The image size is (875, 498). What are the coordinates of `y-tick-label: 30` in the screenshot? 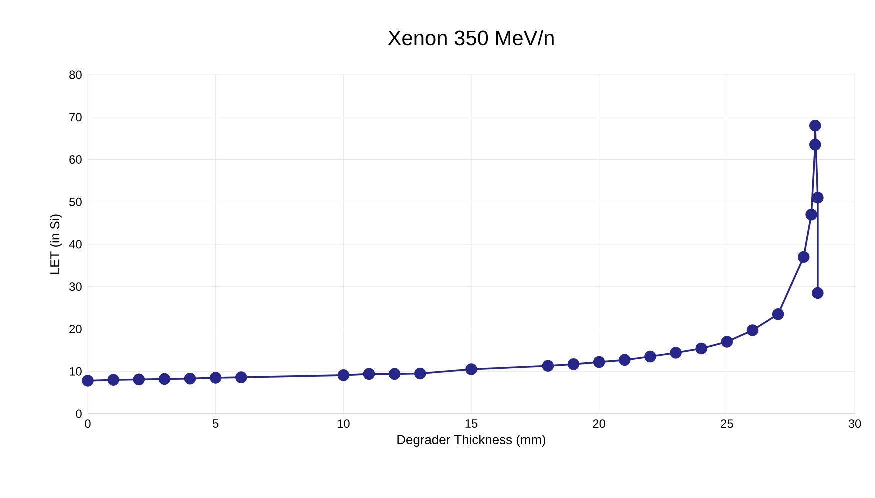 It's located at (76, 287).